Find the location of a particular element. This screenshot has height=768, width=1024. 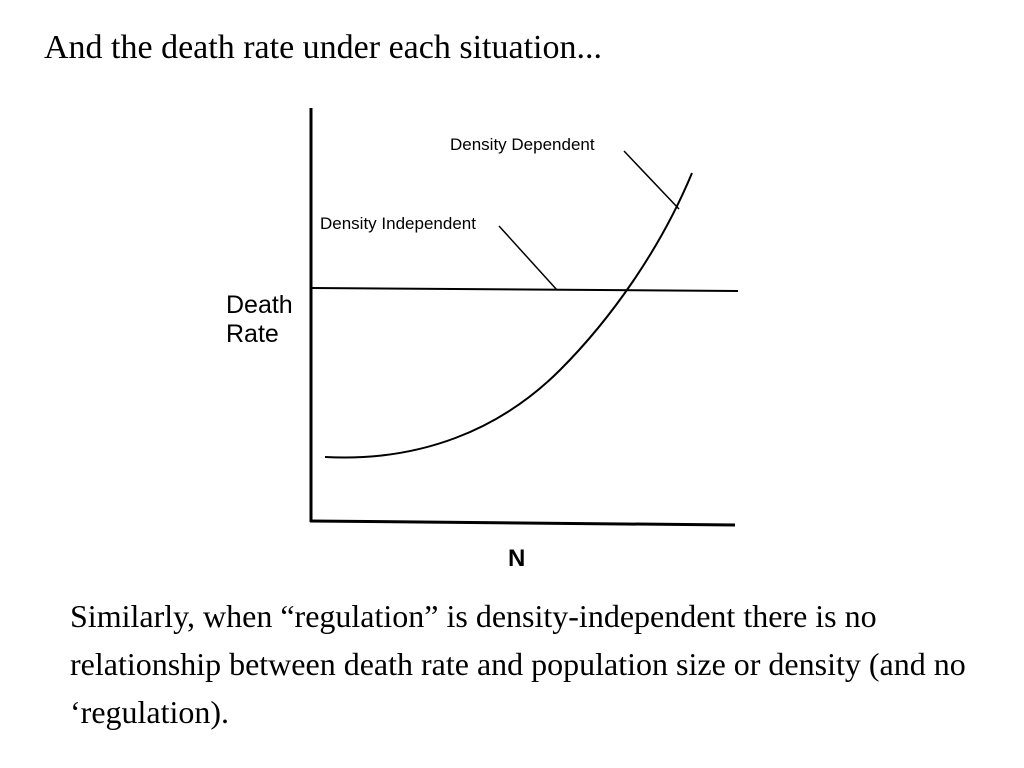

y-axis-label-line1: Death is located at coordinates (259, 305).